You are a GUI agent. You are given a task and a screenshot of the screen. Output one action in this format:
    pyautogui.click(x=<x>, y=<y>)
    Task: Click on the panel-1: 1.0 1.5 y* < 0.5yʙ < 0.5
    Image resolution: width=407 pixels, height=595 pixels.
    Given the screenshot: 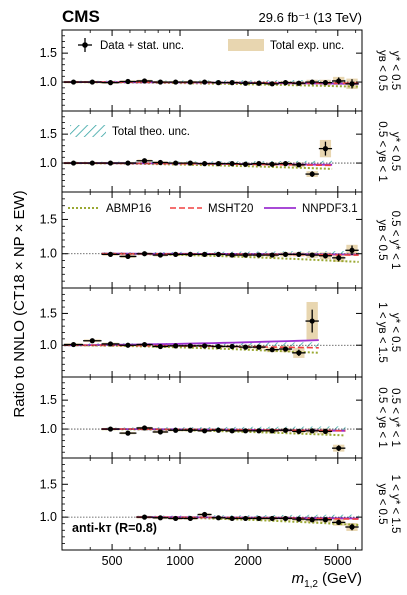 What is the action you would take?
    pyautogui.click(x=220, y=70)
    